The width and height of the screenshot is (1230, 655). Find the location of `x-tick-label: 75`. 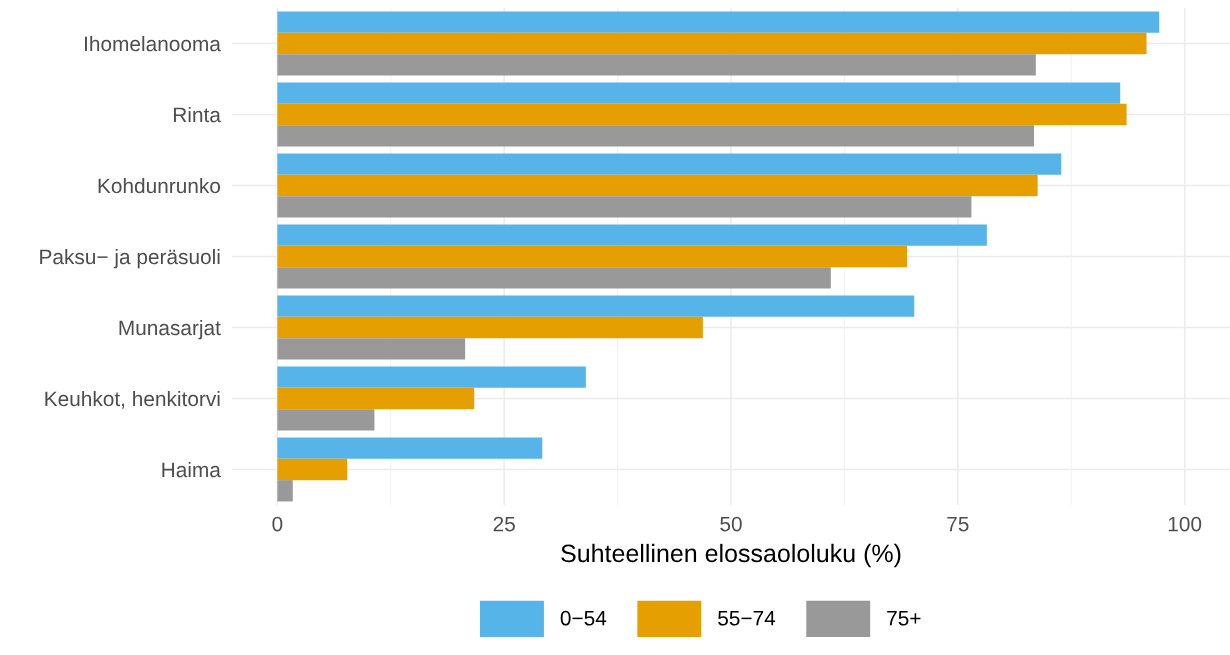

x-tick-label: 75 is located at coordinates (958, 524).